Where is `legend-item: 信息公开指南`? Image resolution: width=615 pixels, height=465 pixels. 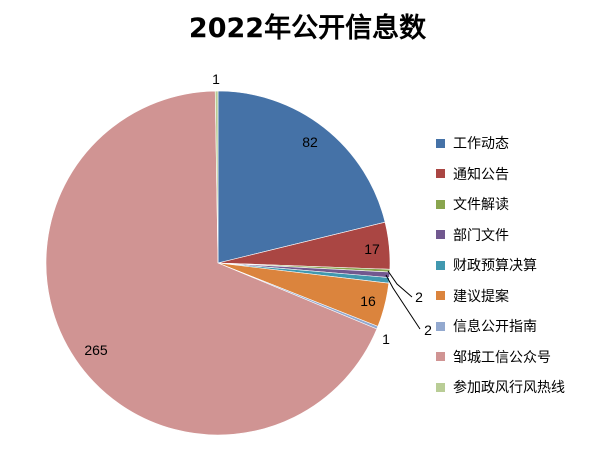
legend-item: 信息公开指南 is located at coordinates (500, 326).